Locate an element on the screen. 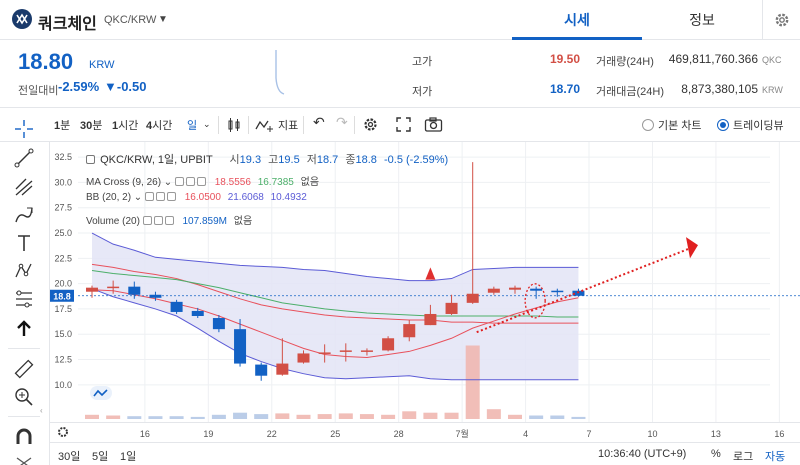  prev-day-label: 전일대비 is located at coordinates (38, 91).